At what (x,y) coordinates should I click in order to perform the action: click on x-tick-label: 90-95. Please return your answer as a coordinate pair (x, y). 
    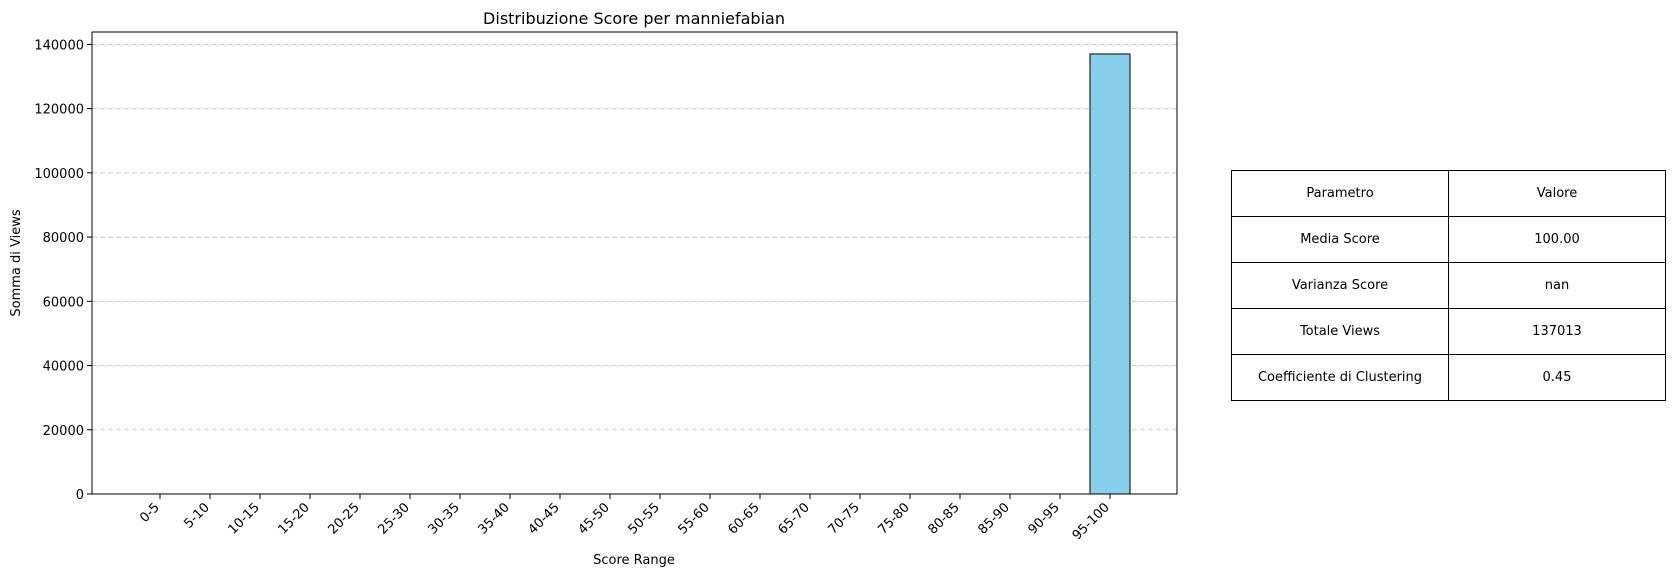
    Looking at the image, I should click on (1044, 518).